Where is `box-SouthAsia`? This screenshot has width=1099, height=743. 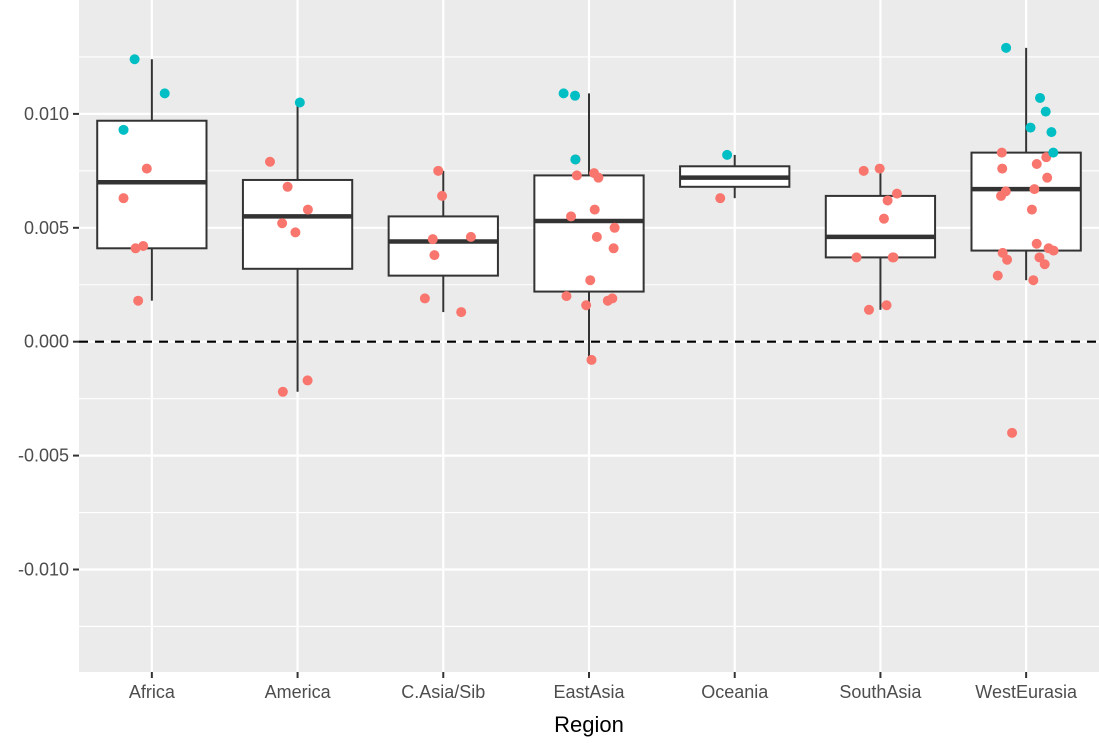
box-SouthAsia is located at coordinates (880, 239).